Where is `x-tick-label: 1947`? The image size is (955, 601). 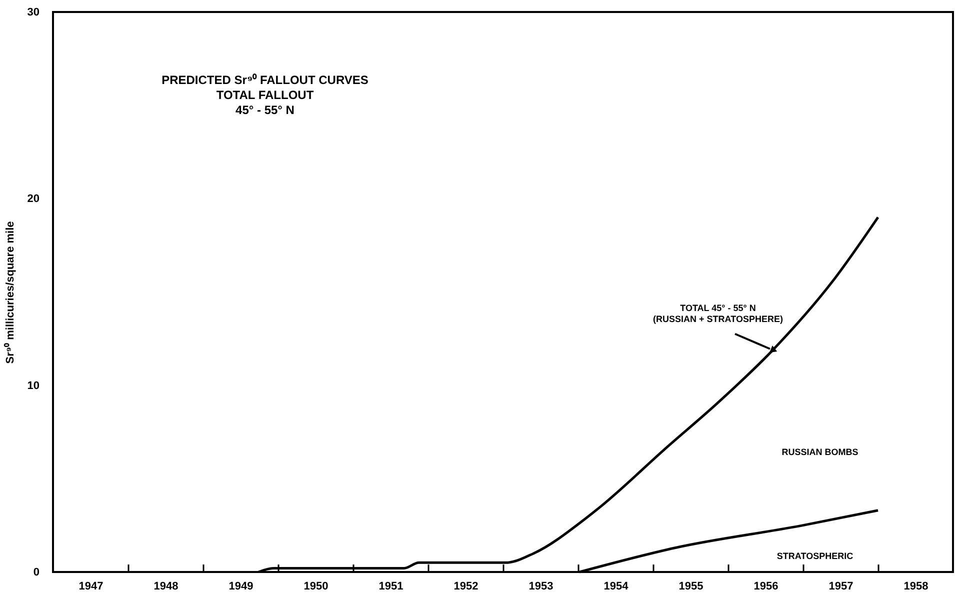
x-tick-label: 1947 is located at coordinates (91, 586).